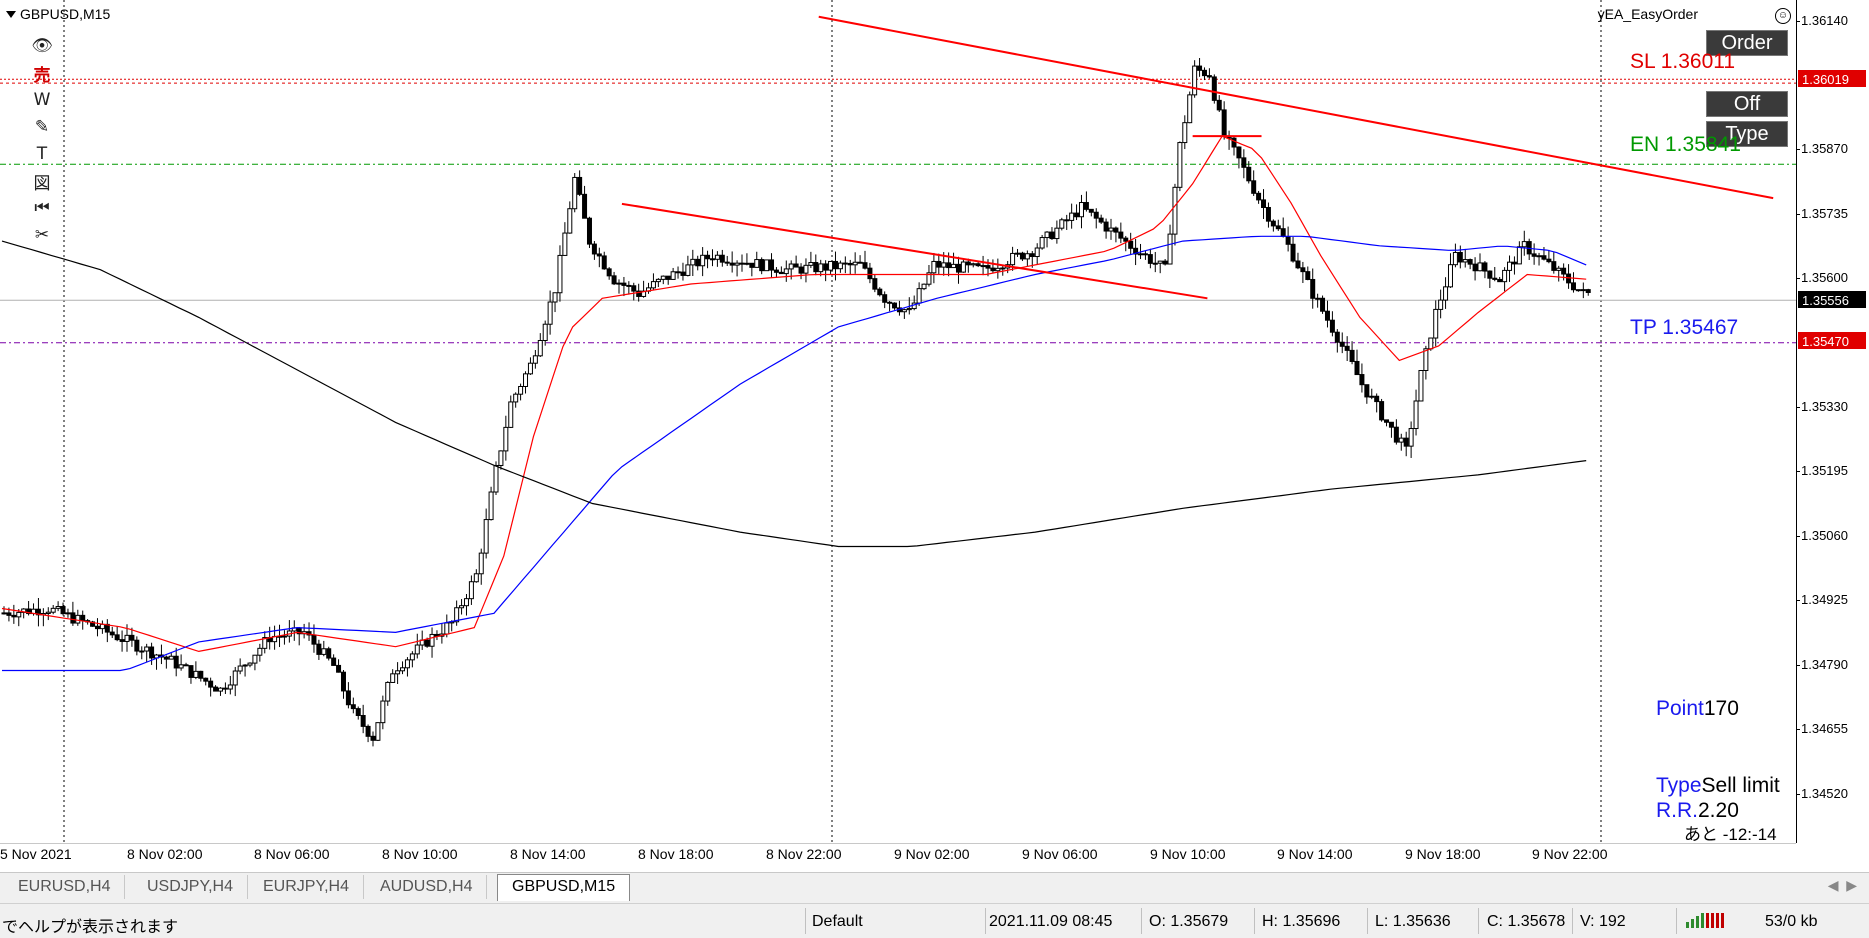 This screenshot has width=1869, height=938. What do you see at coordinates (190, 887) in the screenshot?
I see `chart-tab: USDJPY,H4` at bounding box center [190, 887].